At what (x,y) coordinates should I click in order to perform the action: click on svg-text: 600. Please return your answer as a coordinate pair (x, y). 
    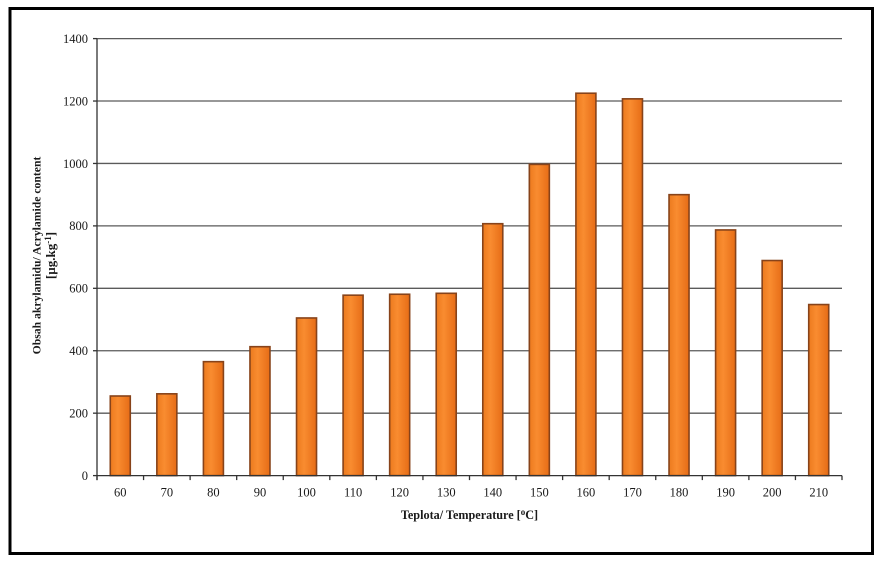
    Looking at the image, I should click on (78, 289).